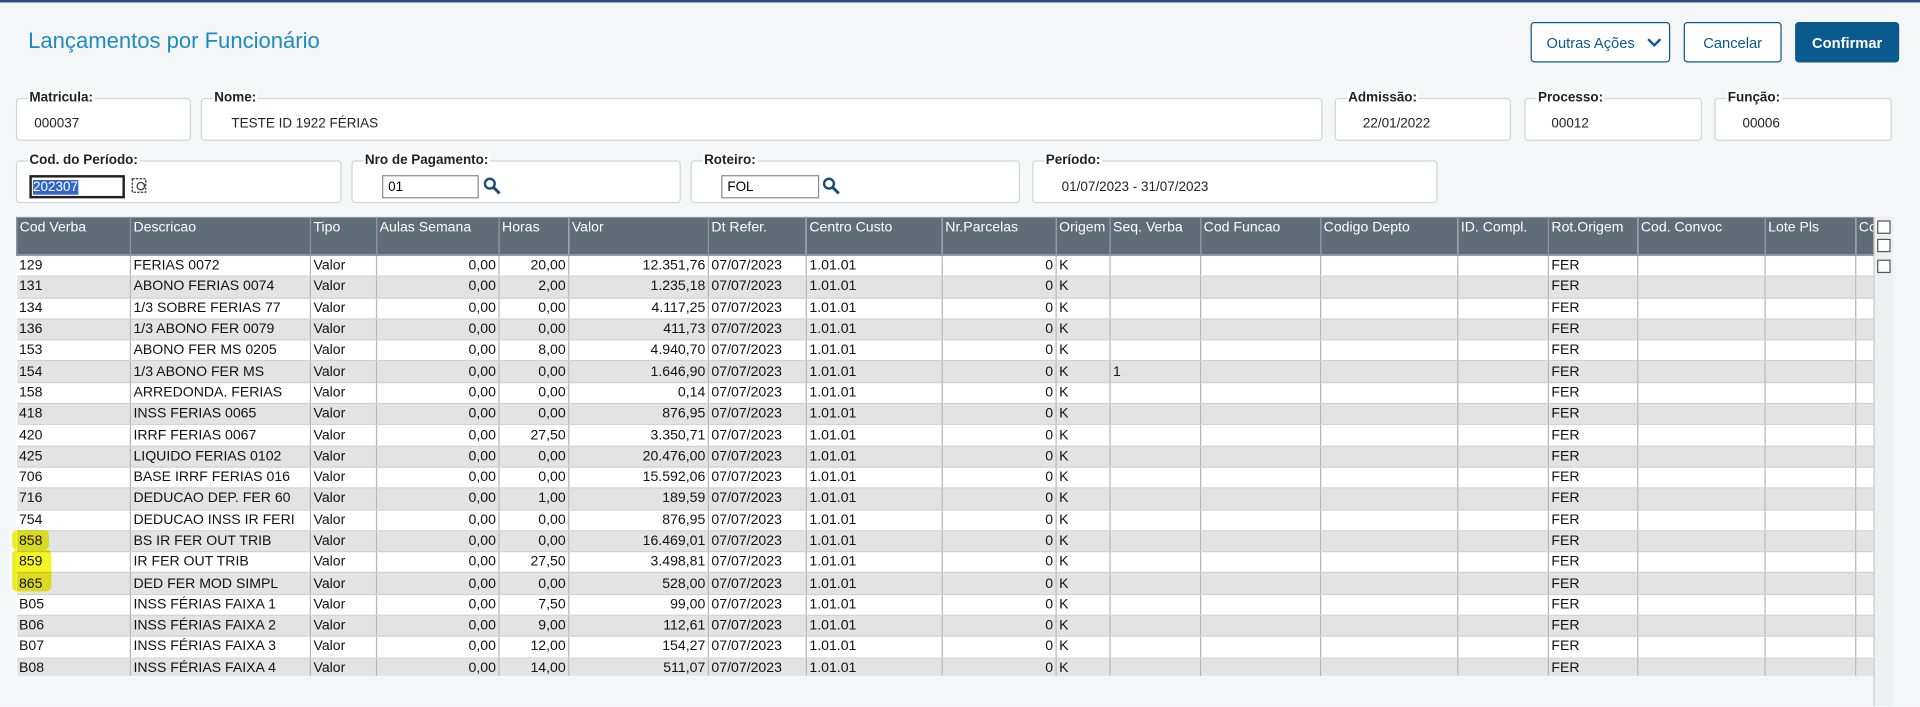  Describe the element at coordinates (1883, 461) in the screenshot. I see `scrollbar` at that location.